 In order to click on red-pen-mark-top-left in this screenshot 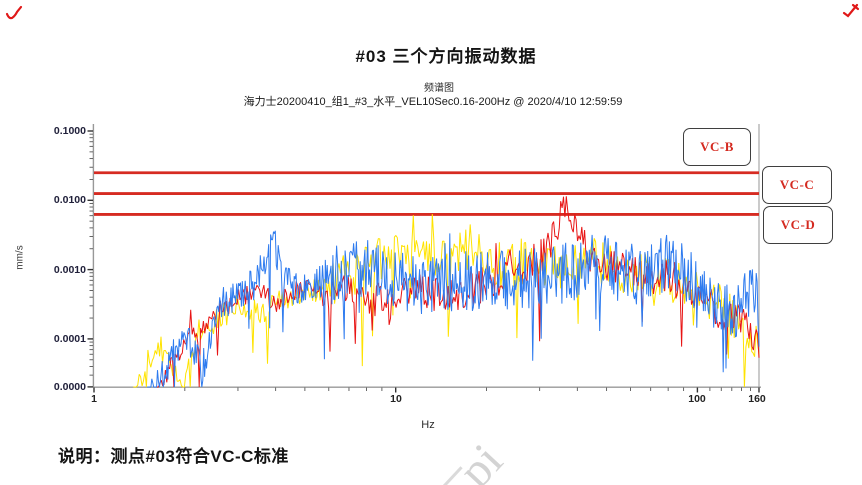, I will do `click(14, 12)`.